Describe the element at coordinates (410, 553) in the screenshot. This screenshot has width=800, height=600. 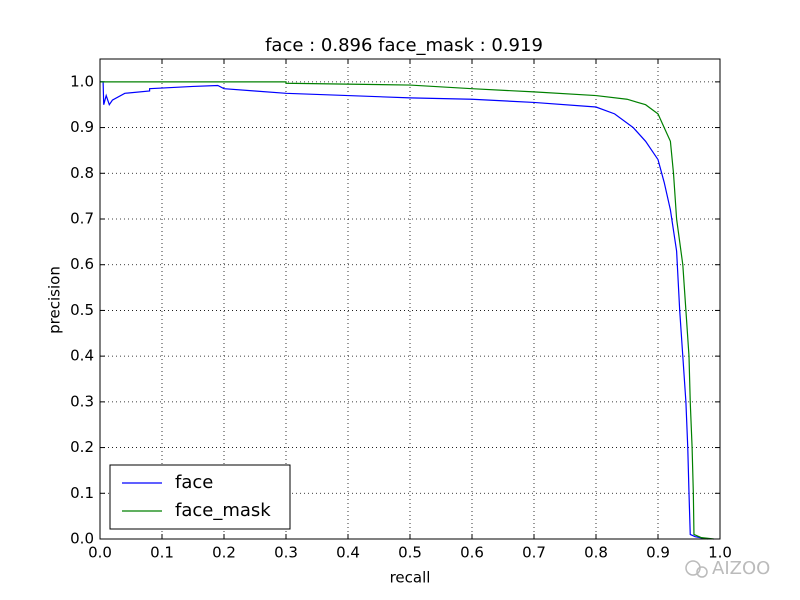
I see `x-tick-label: 0.5` at that location.